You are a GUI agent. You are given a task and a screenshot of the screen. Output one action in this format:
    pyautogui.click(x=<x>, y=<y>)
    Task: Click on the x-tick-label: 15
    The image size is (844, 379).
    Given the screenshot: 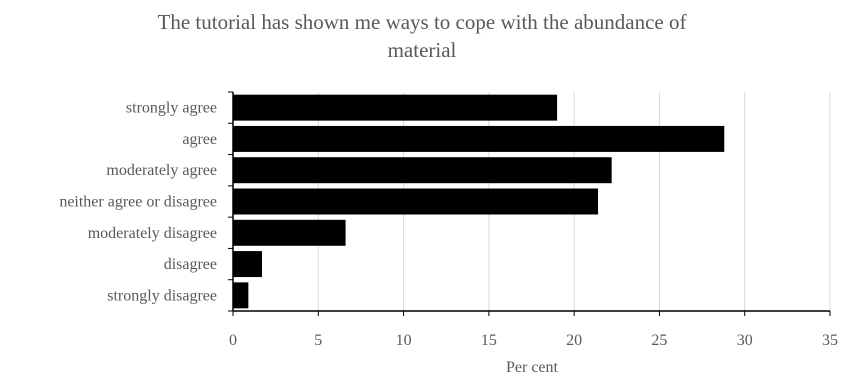 What is the action you would take?
    pyautogui.click(x=489, y=340)
    